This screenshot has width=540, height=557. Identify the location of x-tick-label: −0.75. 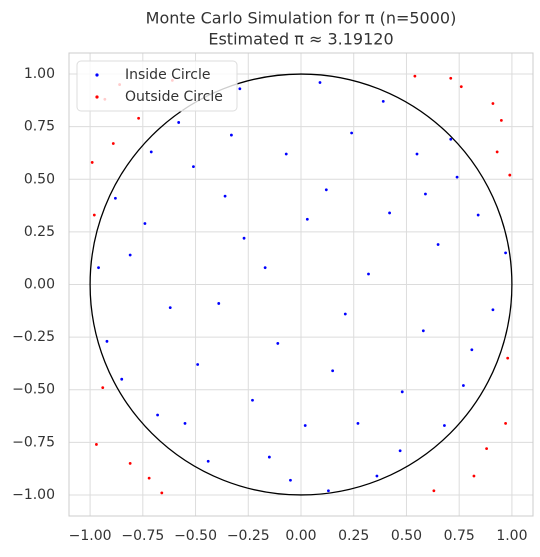
(142, 536).